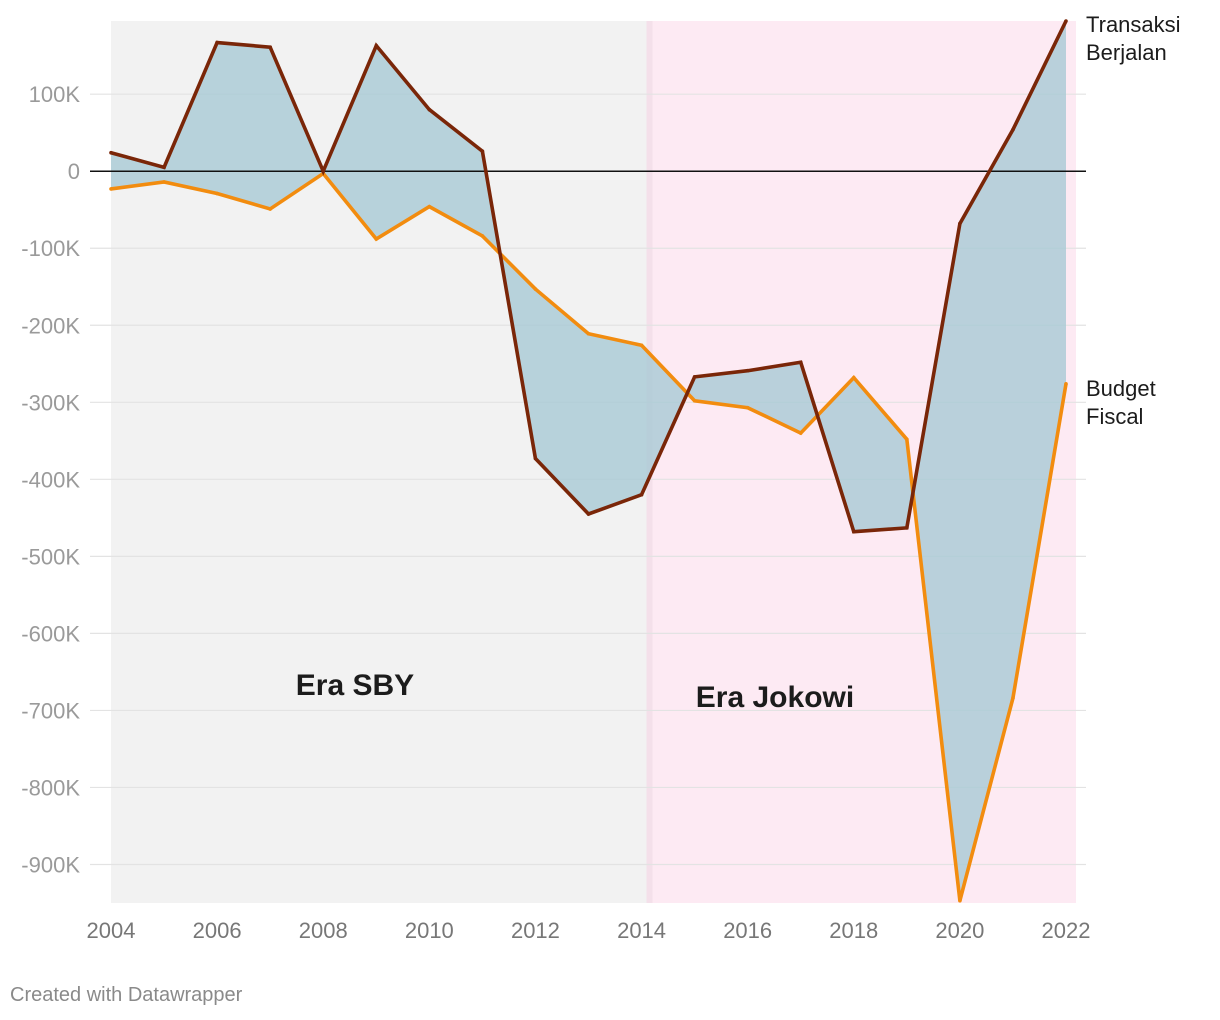 Image resolution: width=1220 pixels, height=1020 pixels. Describe the element at coordinates (1133, 220) in the screenshot. I see `series-labels: Transaksi Berjalan Budget Fiscal` at that location.